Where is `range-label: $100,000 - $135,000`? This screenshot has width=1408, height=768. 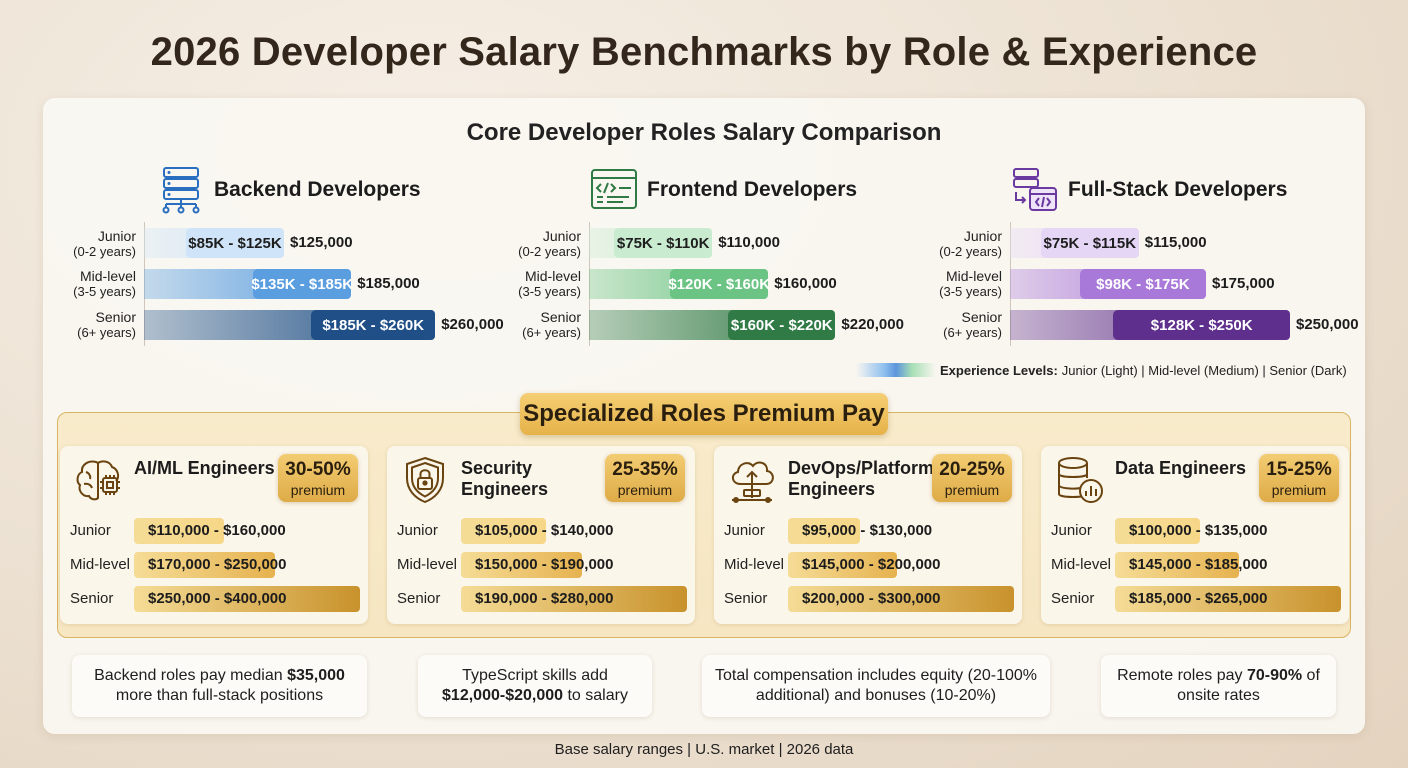 range-label: $100,000 - $135,000 is located at coordinates (1198, 530).